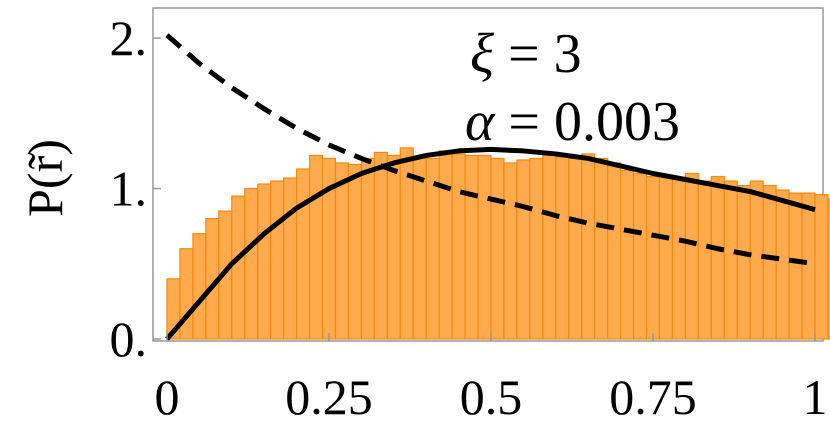 Image resolution: width=830 pixels, height=429 pixels. What do you see at coordinates (129, 339) in the screenshot?
I see `y-tick-label: 0.` at bounding box center [129, 339].